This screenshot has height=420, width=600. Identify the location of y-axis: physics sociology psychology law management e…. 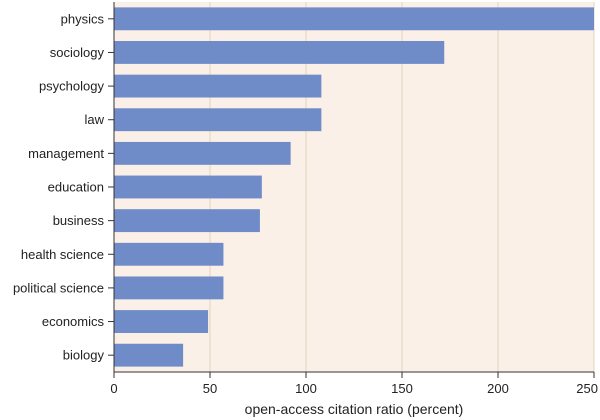
(64, 187).